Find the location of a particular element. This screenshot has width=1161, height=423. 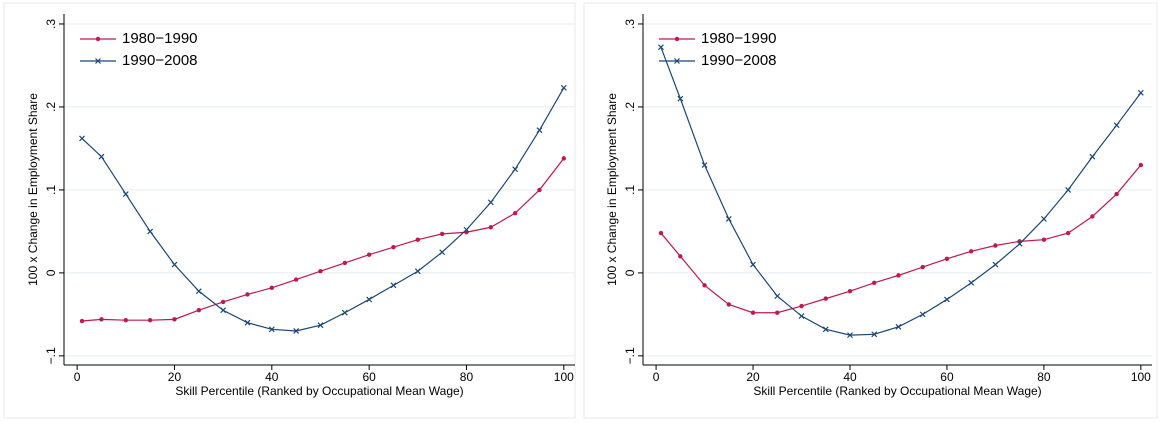

y-tick-label: −.1 is located at coordinates (630, 355).